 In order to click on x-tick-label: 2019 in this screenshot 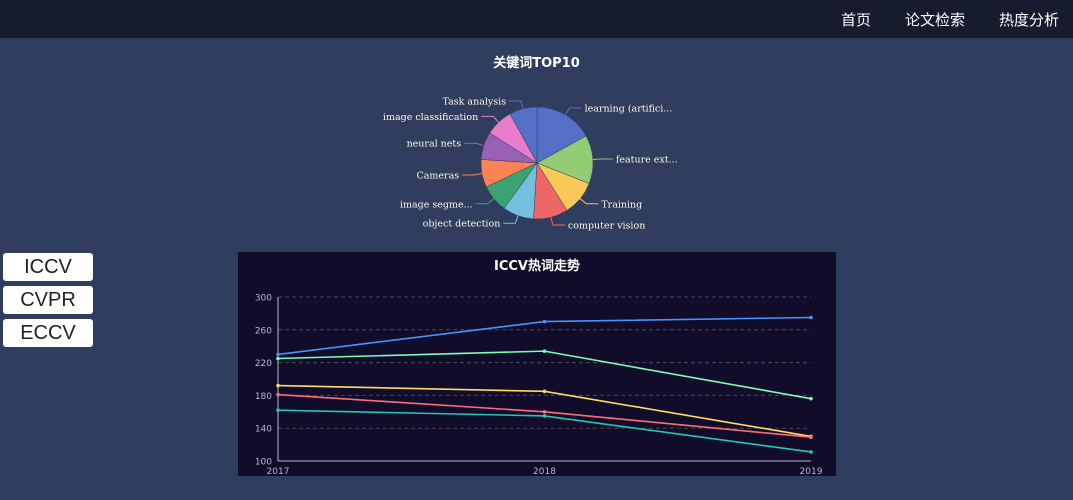, I will do `click(811, 471)`.